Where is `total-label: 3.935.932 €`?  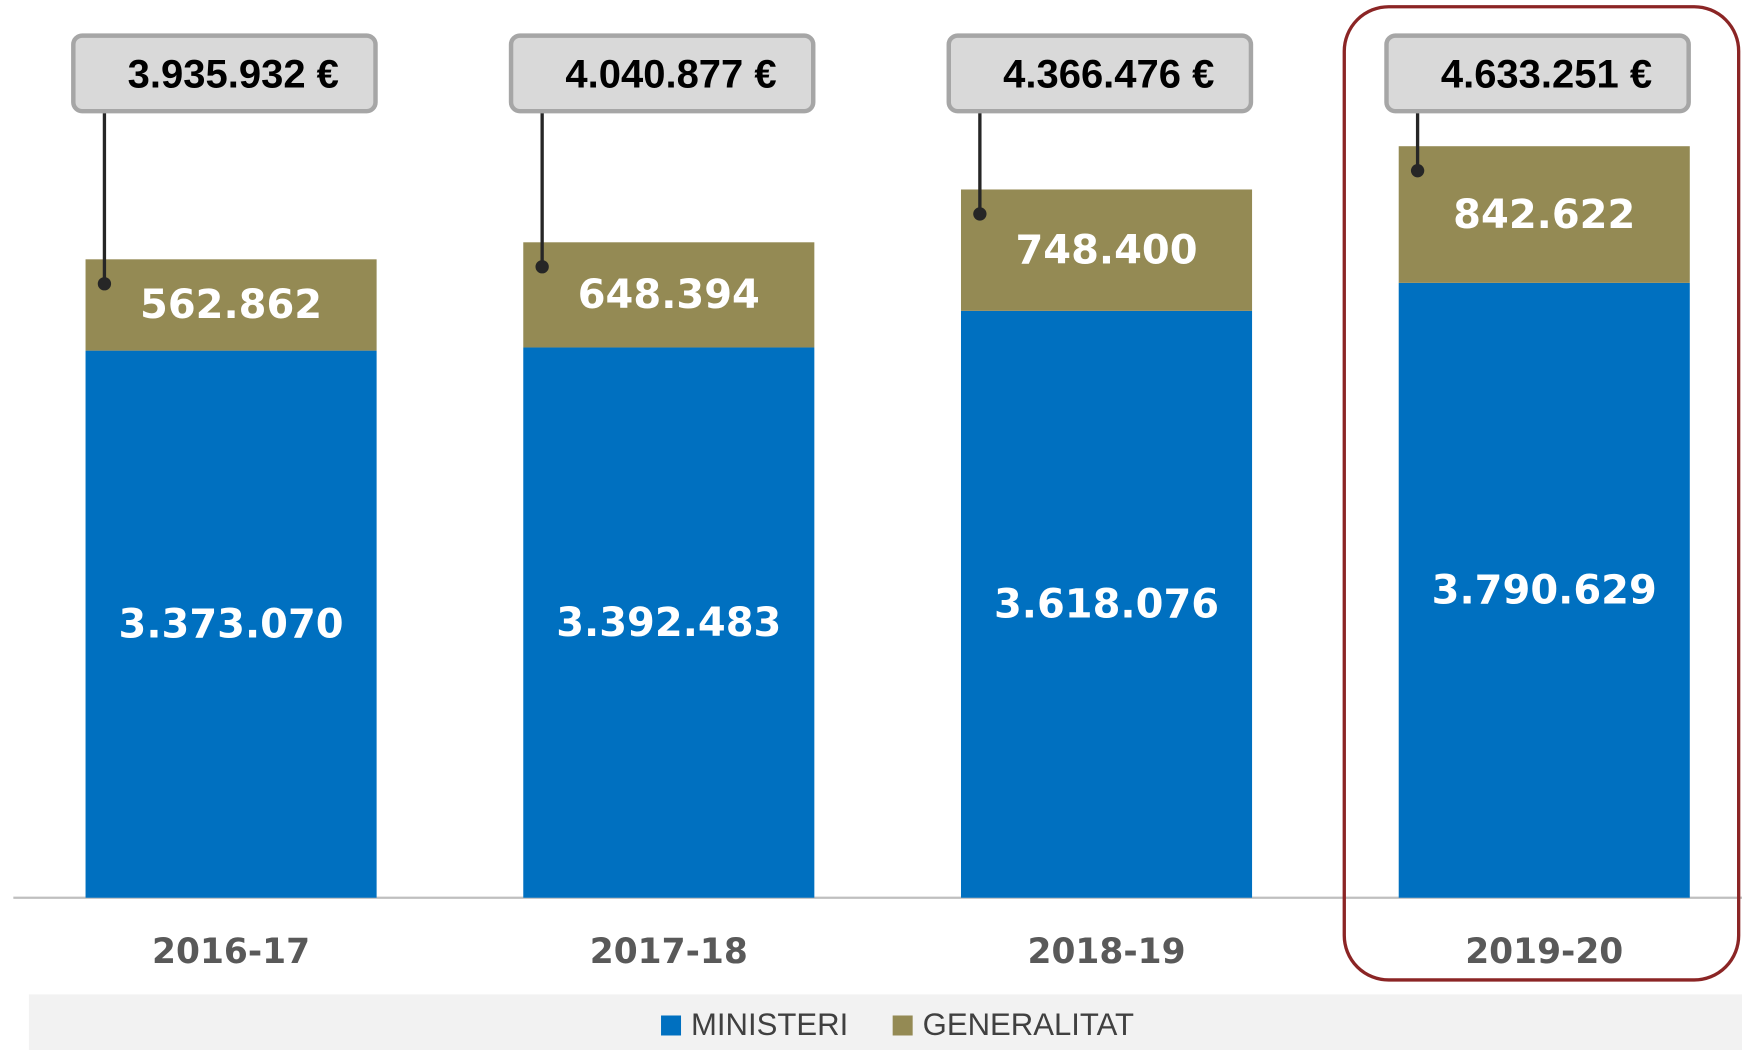 total-label: 3.935.932 € is located at coordinates (233, 74).